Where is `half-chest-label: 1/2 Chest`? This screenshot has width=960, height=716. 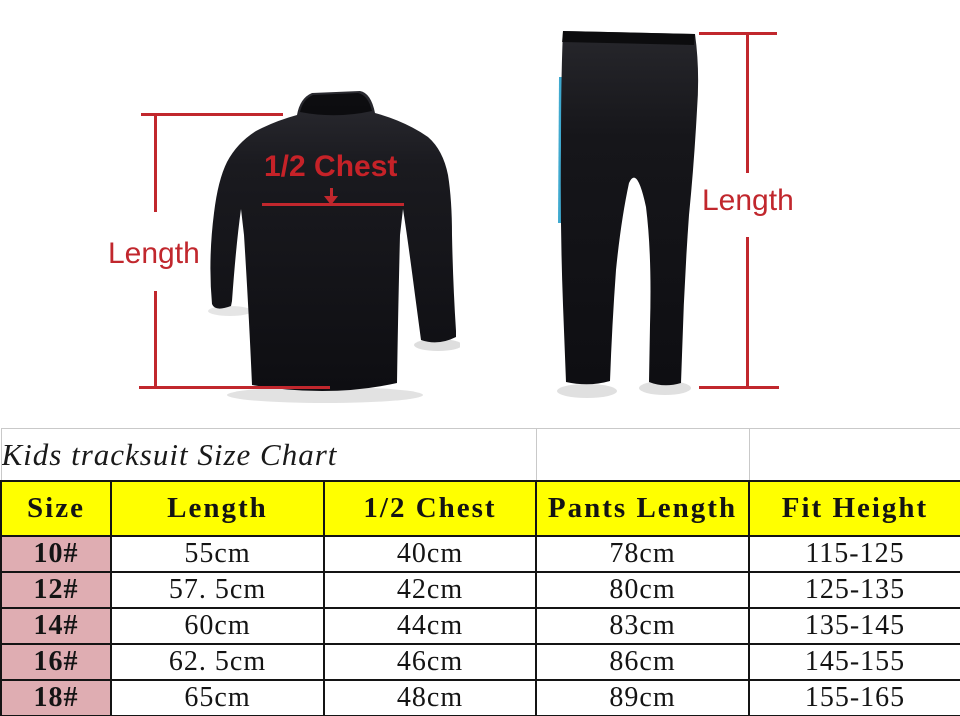 half-chest-label: 1/2 Chest is located at coordinates (331, 166).